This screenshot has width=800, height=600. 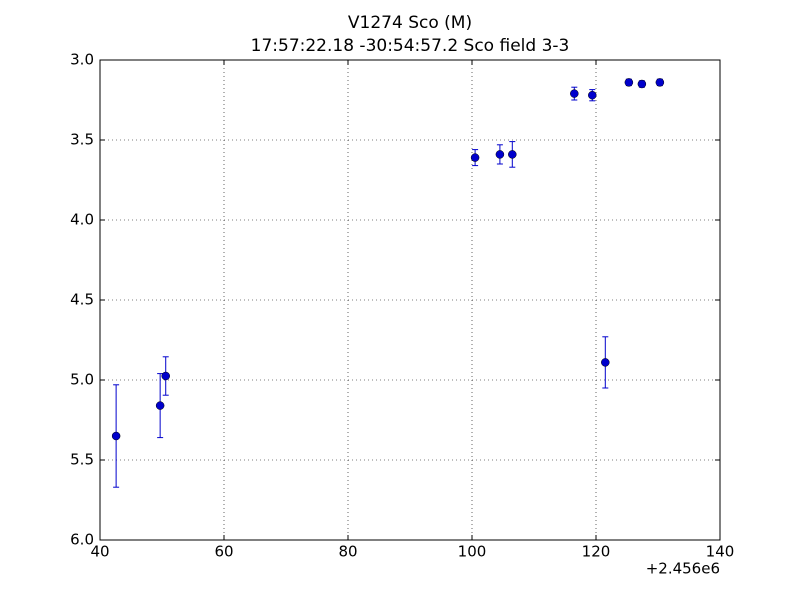 I want to click on y-tick-label: 4.5, so click(x=82, y=300).